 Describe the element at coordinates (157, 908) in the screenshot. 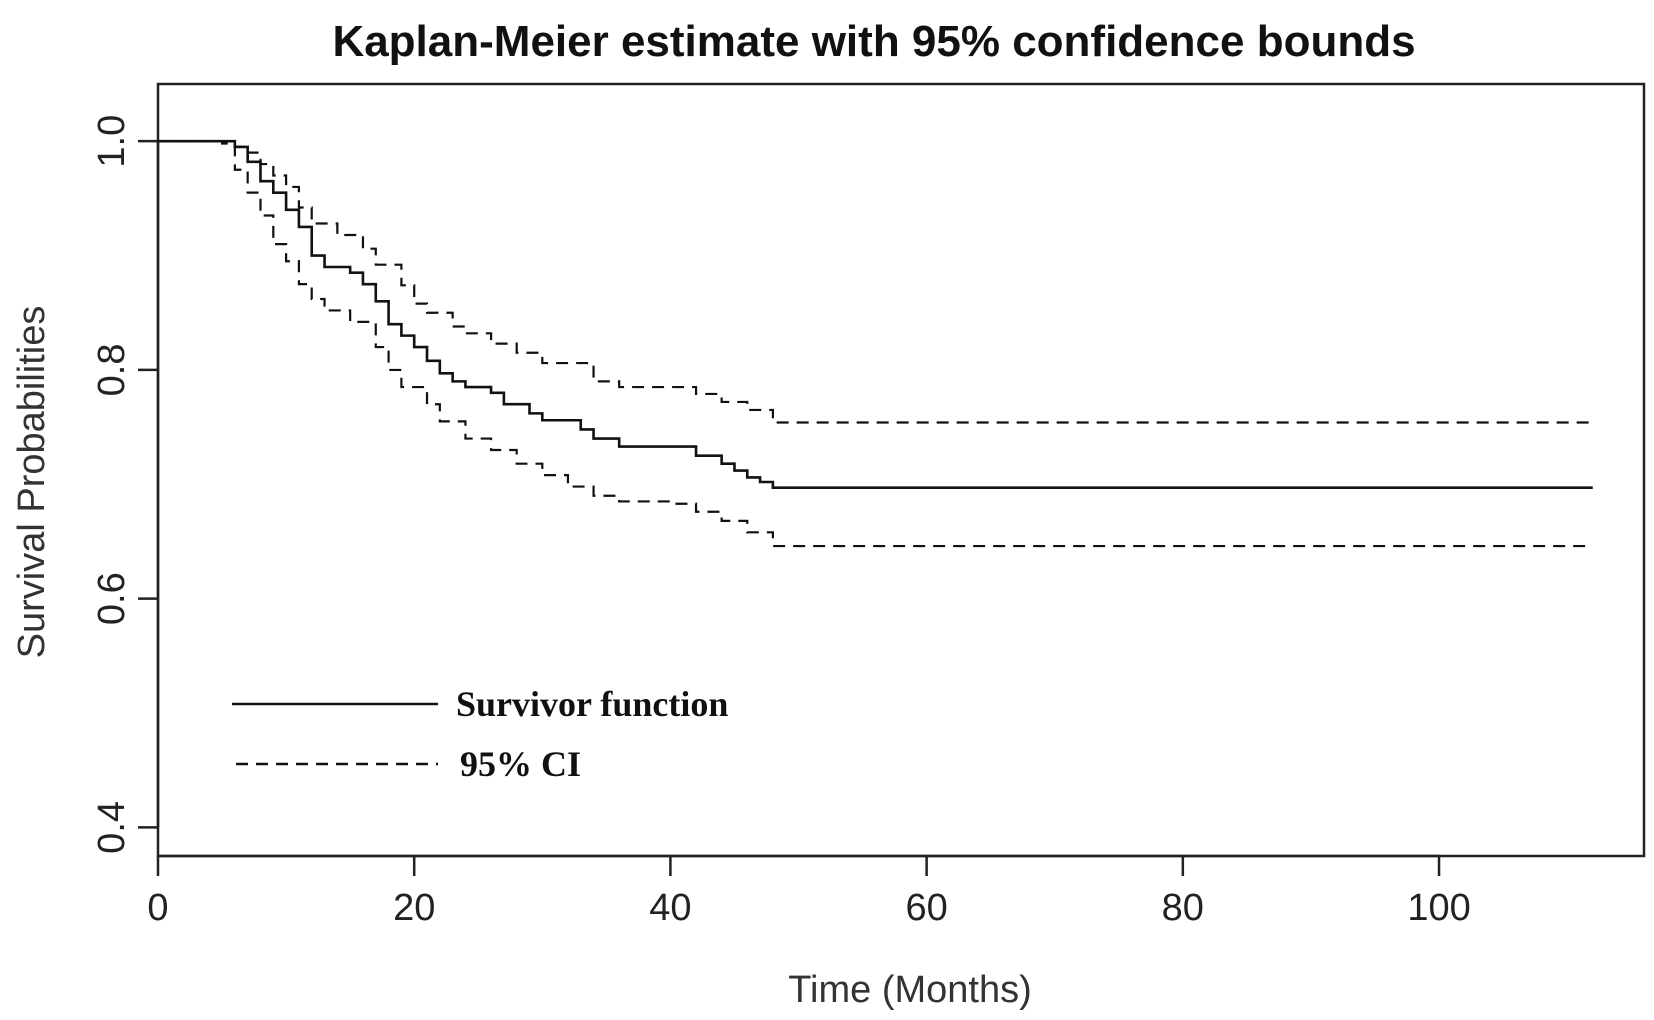

I see `x-tick-label: 0` at that location.